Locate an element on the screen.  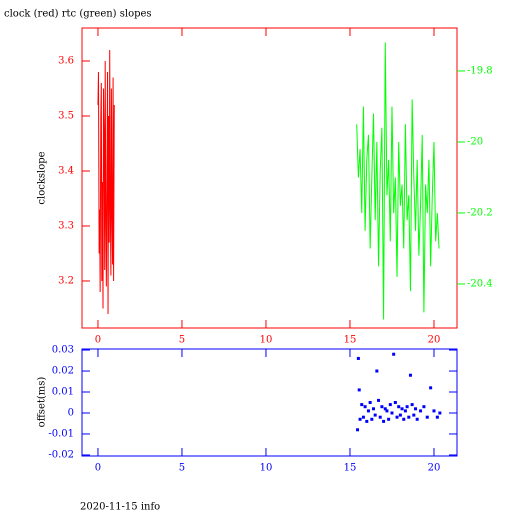
y-tick-label: 3.3 is located at coordinates (66, 225).